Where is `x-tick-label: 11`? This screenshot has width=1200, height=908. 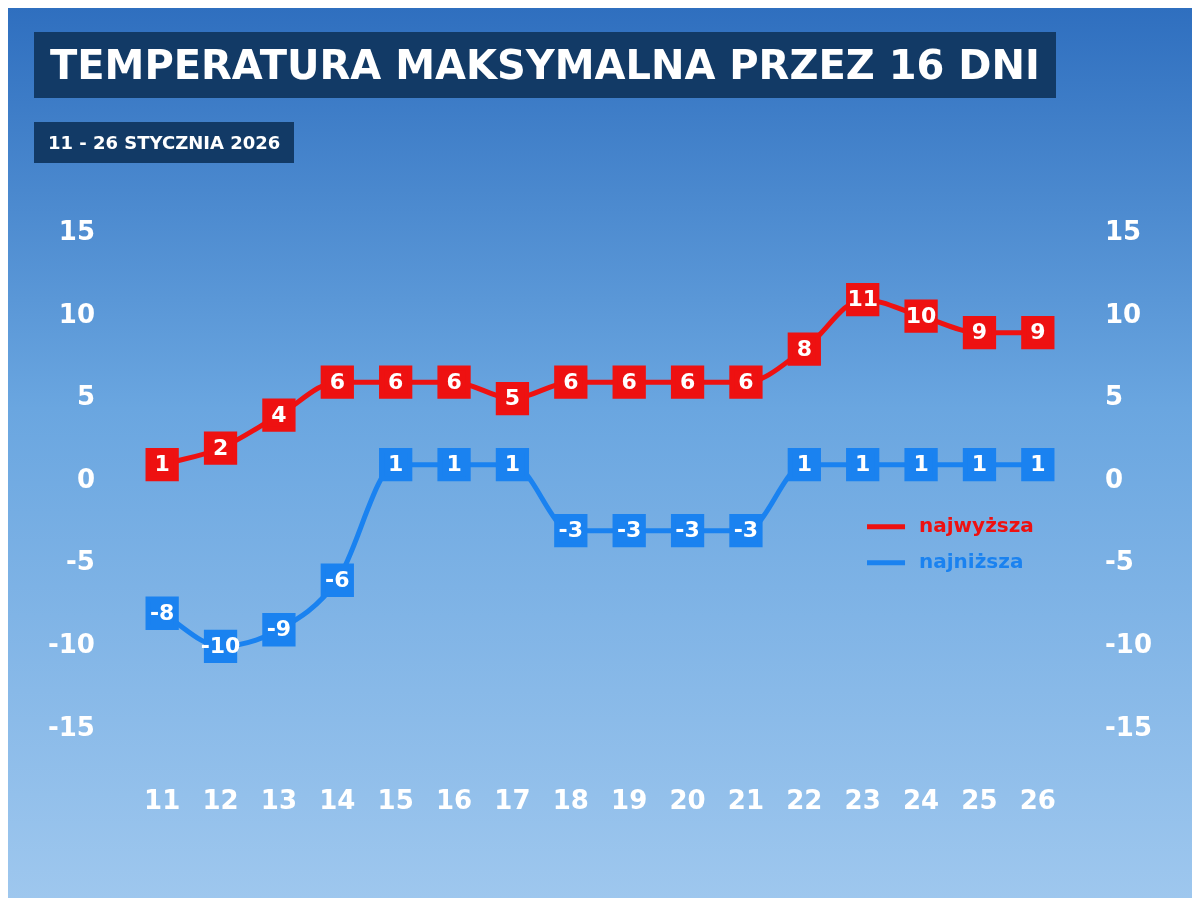
x-tick-label: 11 is located at coordinates (162, 800).